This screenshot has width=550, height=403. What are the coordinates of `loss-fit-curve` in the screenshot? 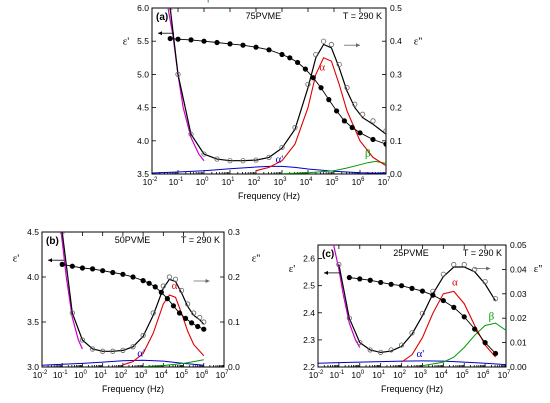 It's located at (133, 292).